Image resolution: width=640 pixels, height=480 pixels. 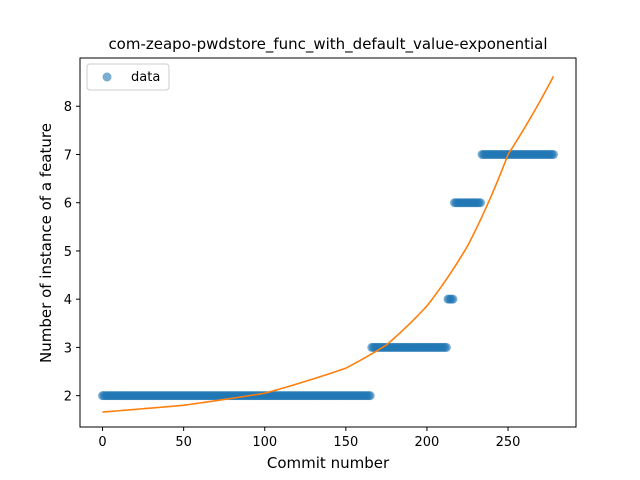 I want to click on y-tick-label: 8, so click(x=68, y=107).